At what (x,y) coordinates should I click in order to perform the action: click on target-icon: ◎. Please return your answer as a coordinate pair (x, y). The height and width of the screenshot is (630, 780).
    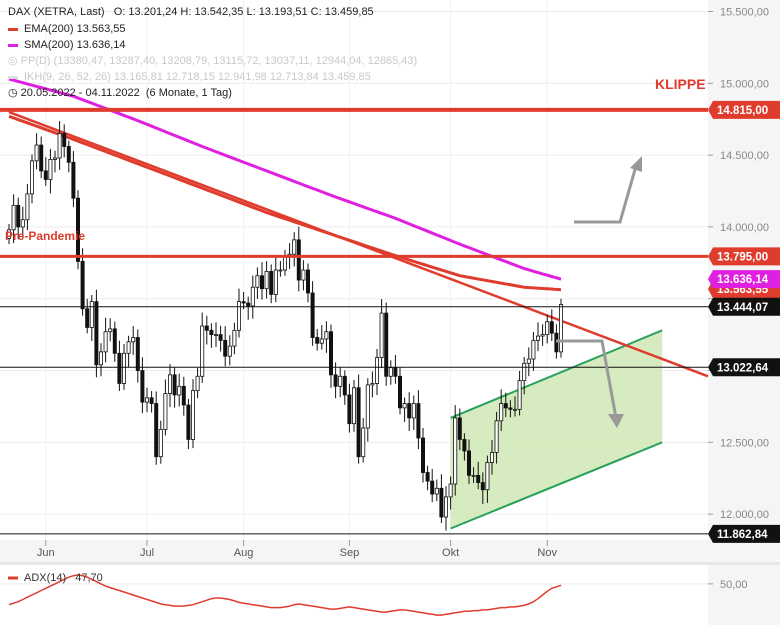
    Looking at the image, I should click on (14, 61).